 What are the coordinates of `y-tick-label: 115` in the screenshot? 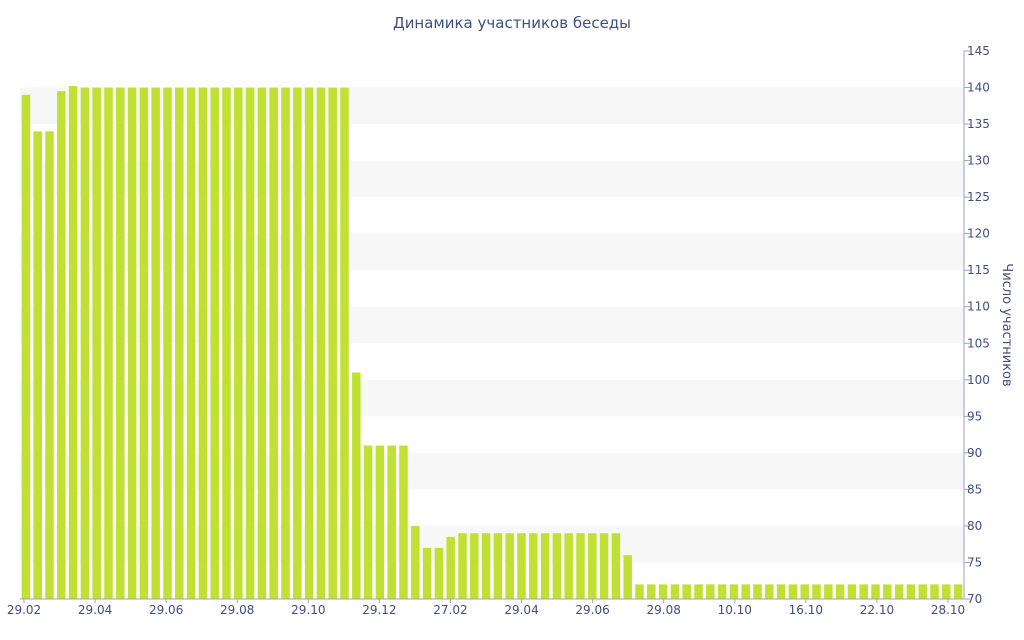 It's located at (978, 270).